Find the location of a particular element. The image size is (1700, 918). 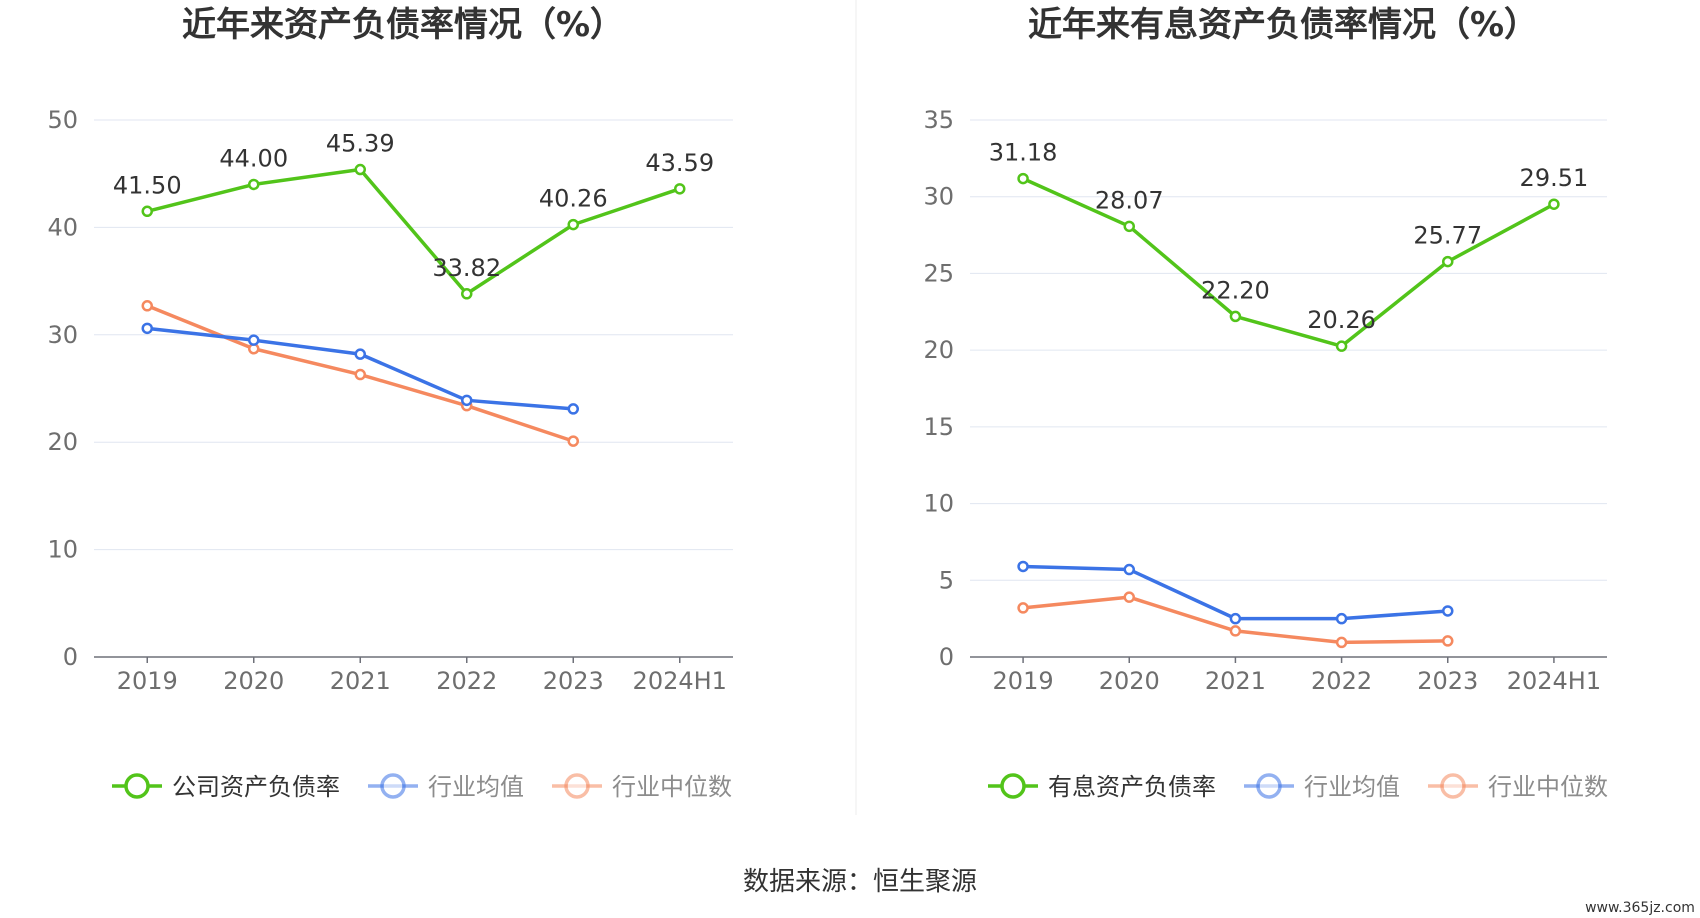

data-label: 20.26 is located at coordinates (1341, 320).